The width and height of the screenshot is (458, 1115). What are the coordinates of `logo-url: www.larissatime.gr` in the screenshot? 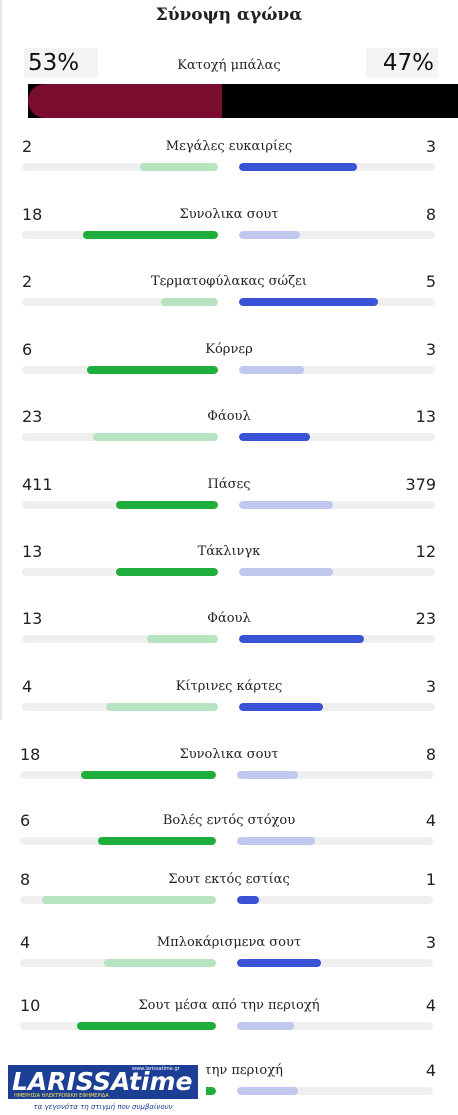 It's located at (156, 1069).